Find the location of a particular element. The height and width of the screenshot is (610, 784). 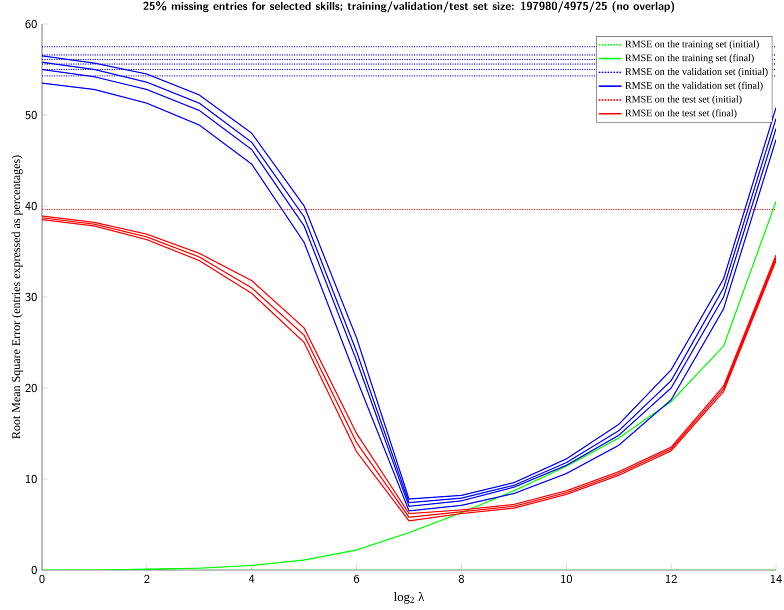

y-tick-label: 60 is located at coordinates (31, 24).